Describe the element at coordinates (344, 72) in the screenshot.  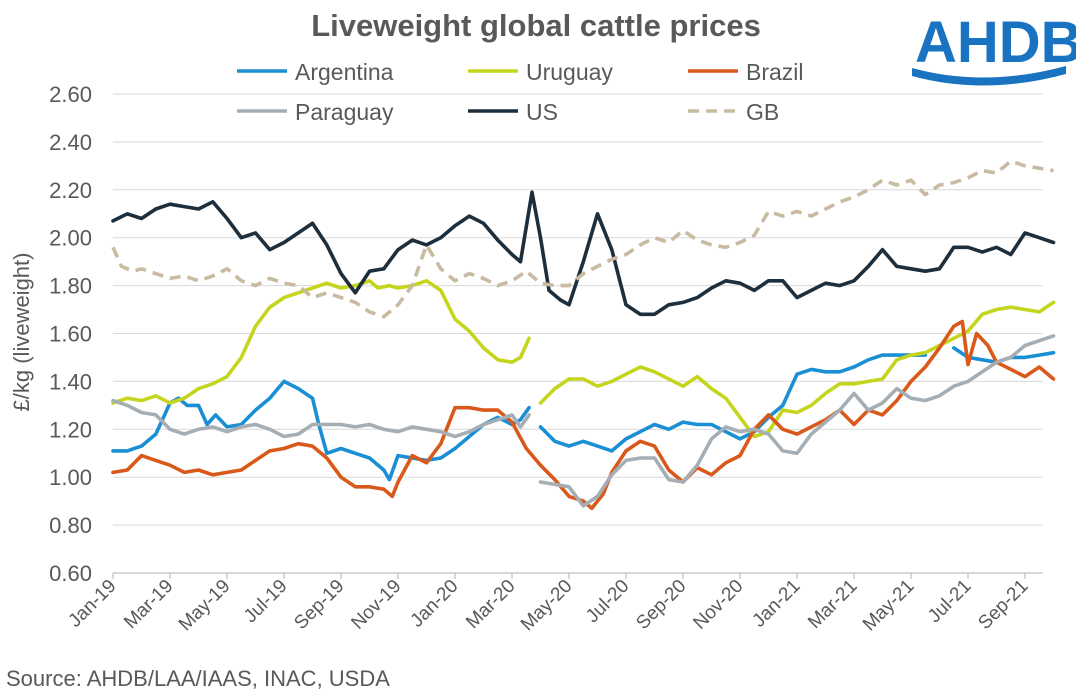
I see `legend-label: Argentina` at that location.